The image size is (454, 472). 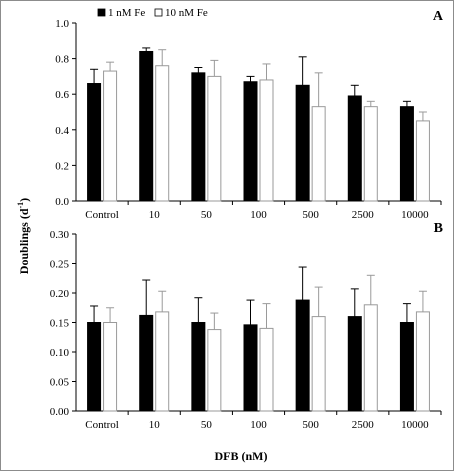 I want to click on y-tick-label: 0.15, so click(x=60, y=324).